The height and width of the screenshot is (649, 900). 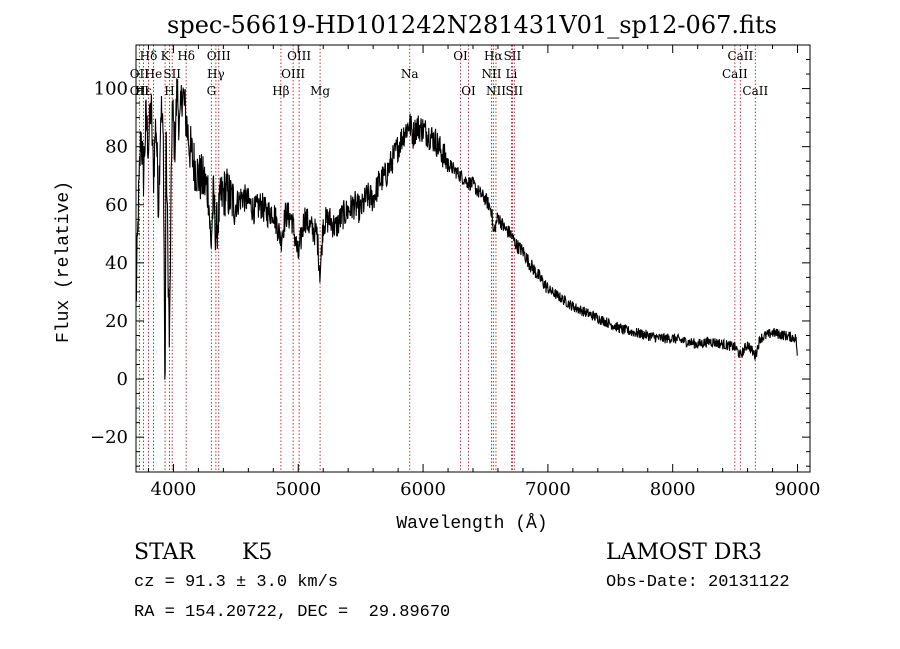 I want to click on y-tick-label: 100, so click(x=111, y=89).